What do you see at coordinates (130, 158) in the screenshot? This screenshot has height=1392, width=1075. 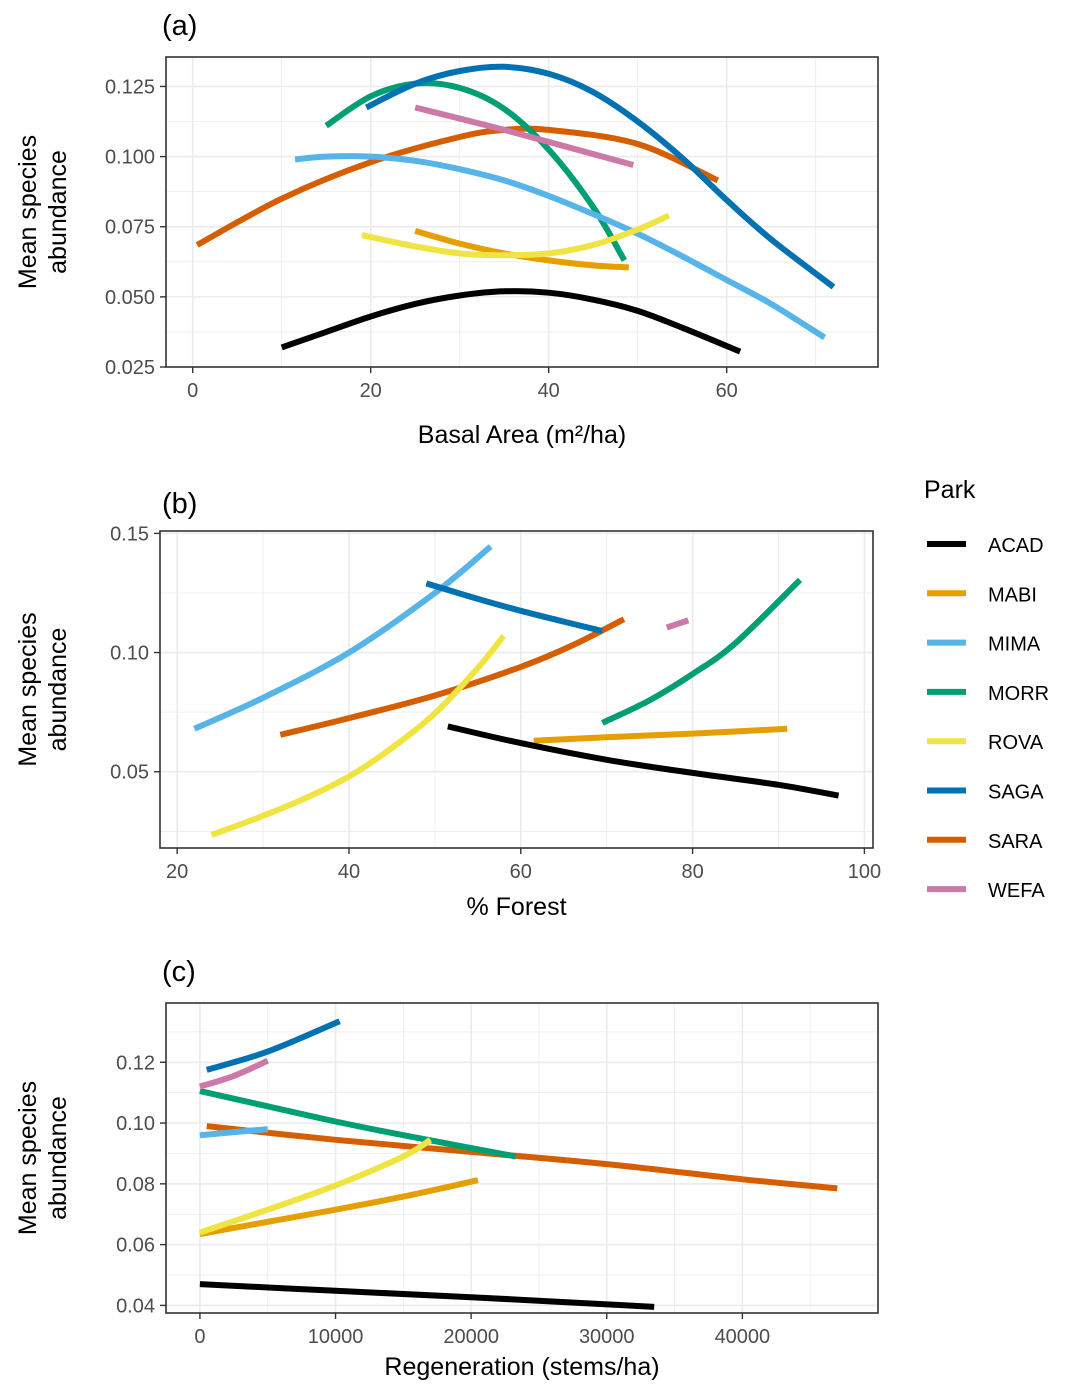 I see `y-tick-label: 0.100` at bounding box center [130, 158].